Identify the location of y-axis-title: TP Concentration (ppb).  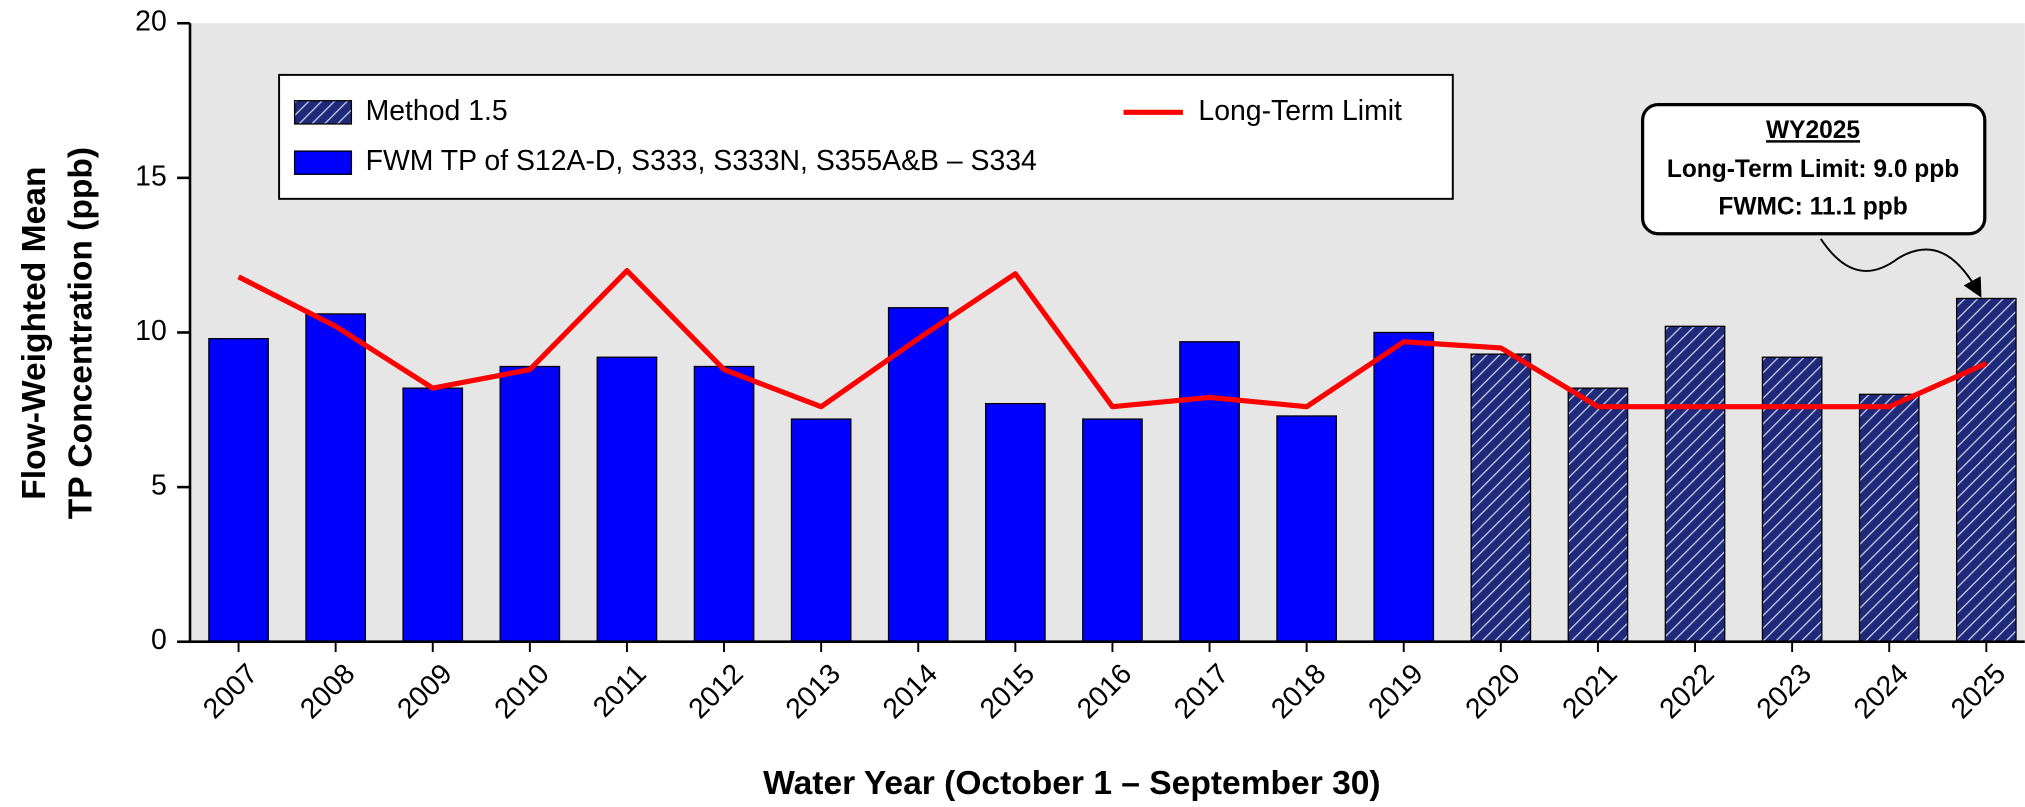
(81, 333).